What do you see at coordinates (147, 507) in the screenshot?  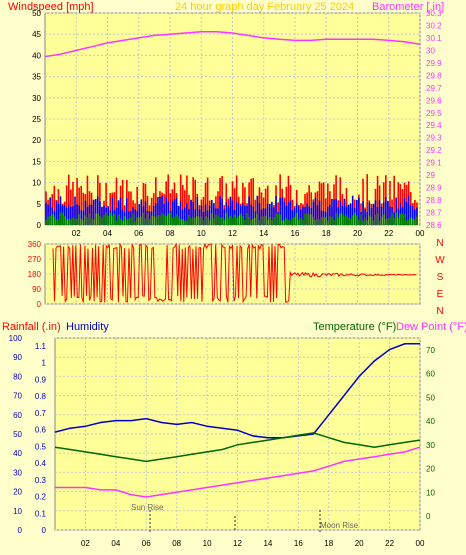 I see `sun-rise-label: Sun Rise` at bounding box center [147, 507].